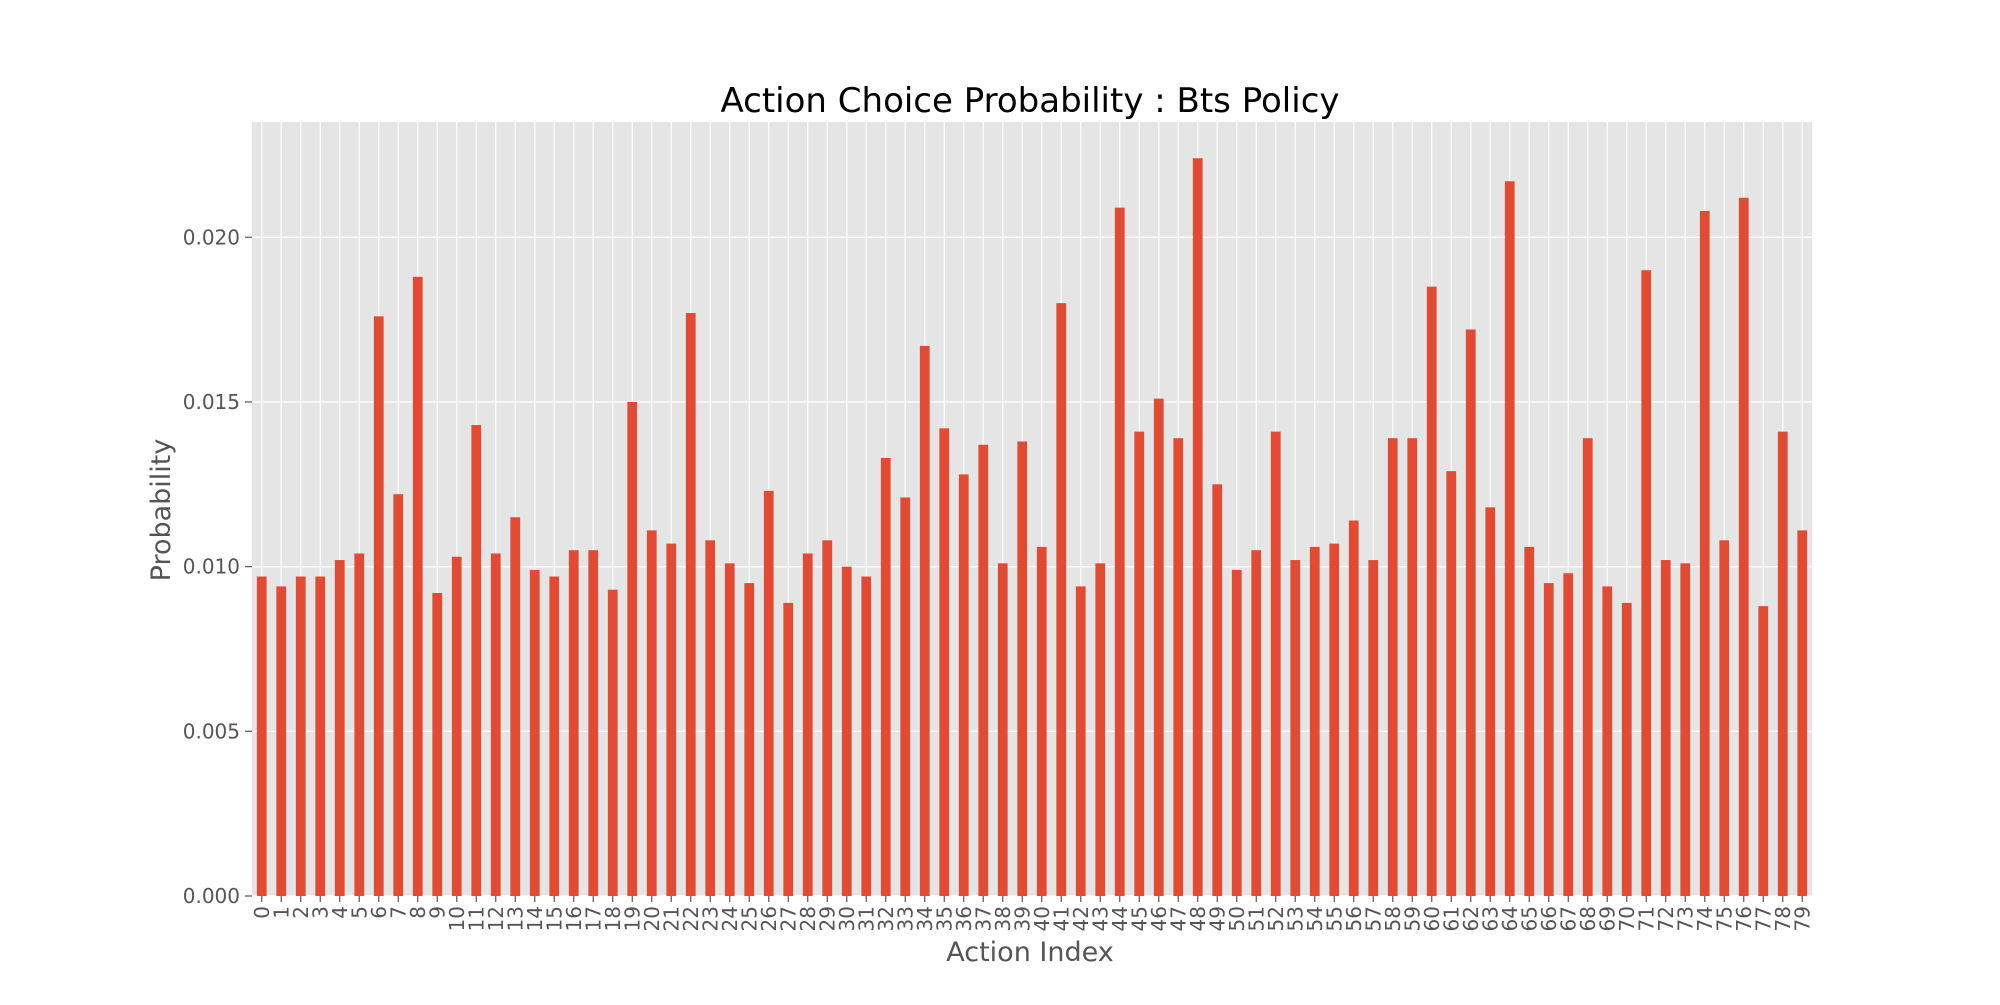 The width and height of the screenshot is (2000, 1005). What do you see at coordinates (983, 918) in the screenshot?
I see `x-tick-label: 37` at bounding box center [983, 918].